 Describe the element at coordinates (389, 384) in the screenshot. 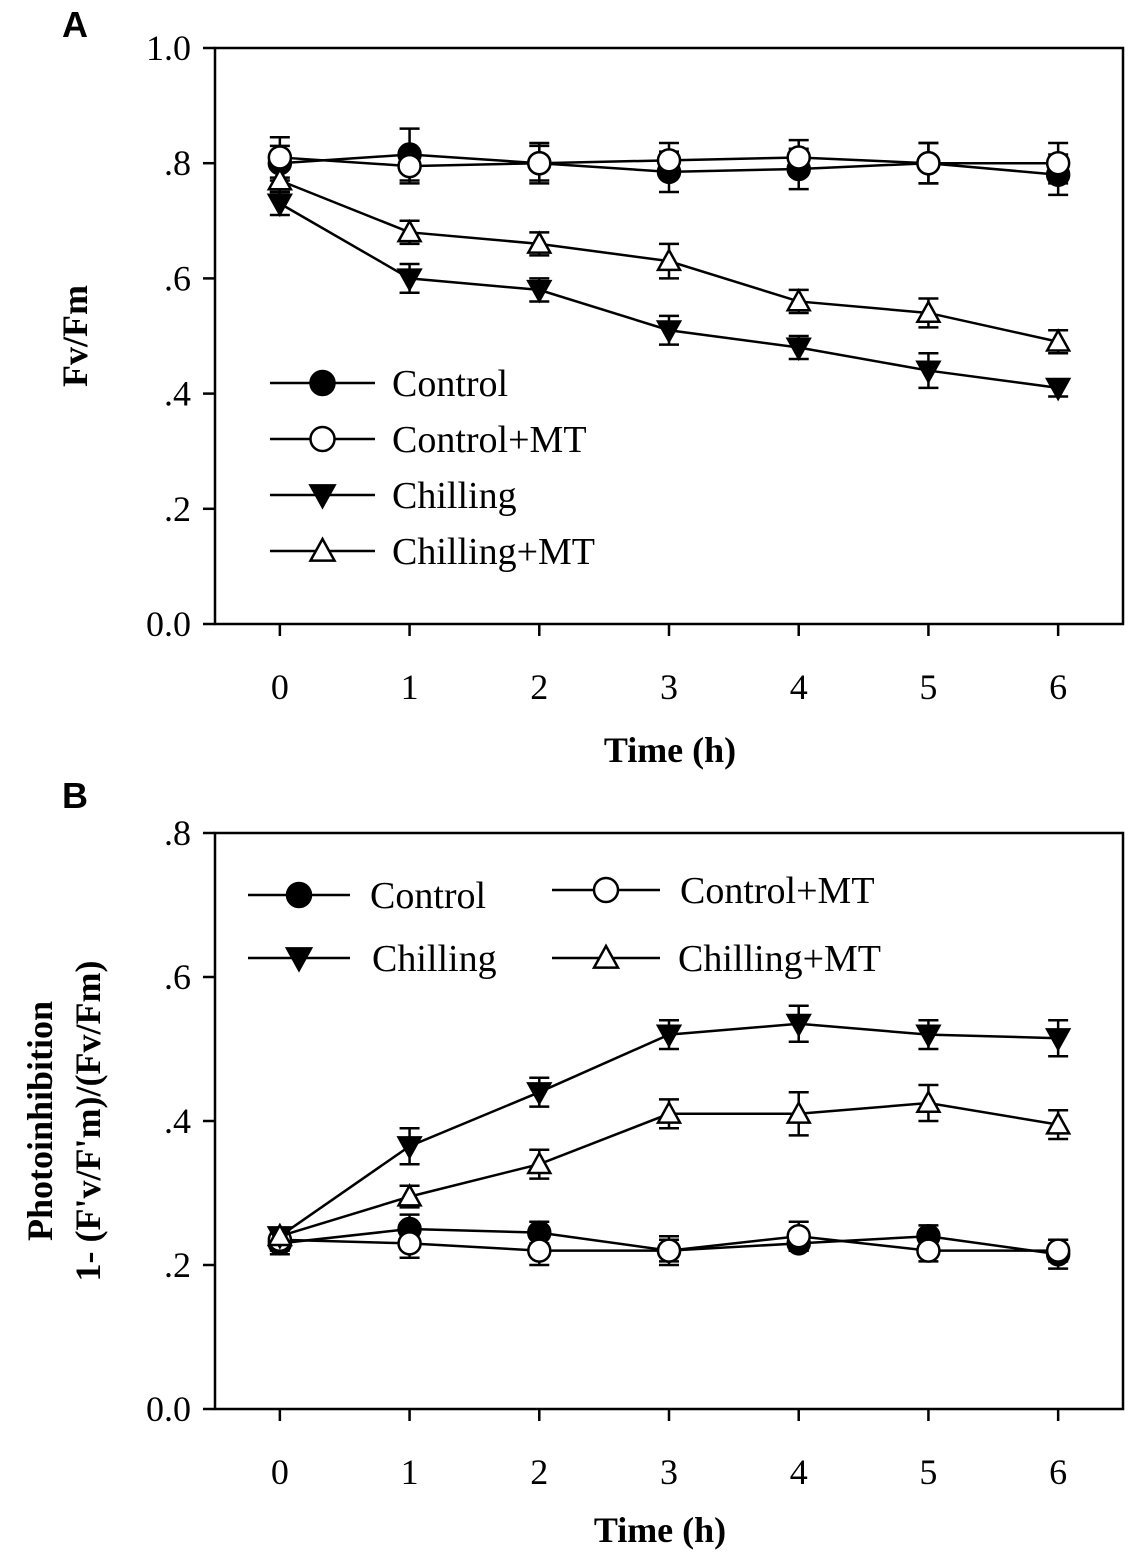

I see `panel-a-legend-item-control: Control` at that location.